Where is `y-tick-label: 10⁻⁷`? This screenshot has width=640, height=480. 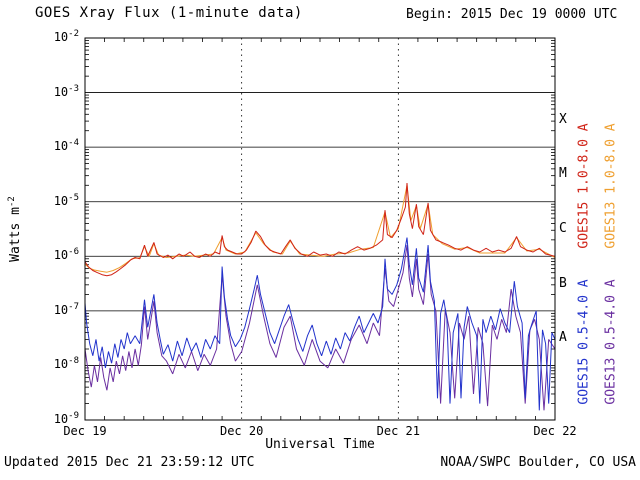 y-tick-label: 10⁻⁷ is located at coordinates (66, 309).